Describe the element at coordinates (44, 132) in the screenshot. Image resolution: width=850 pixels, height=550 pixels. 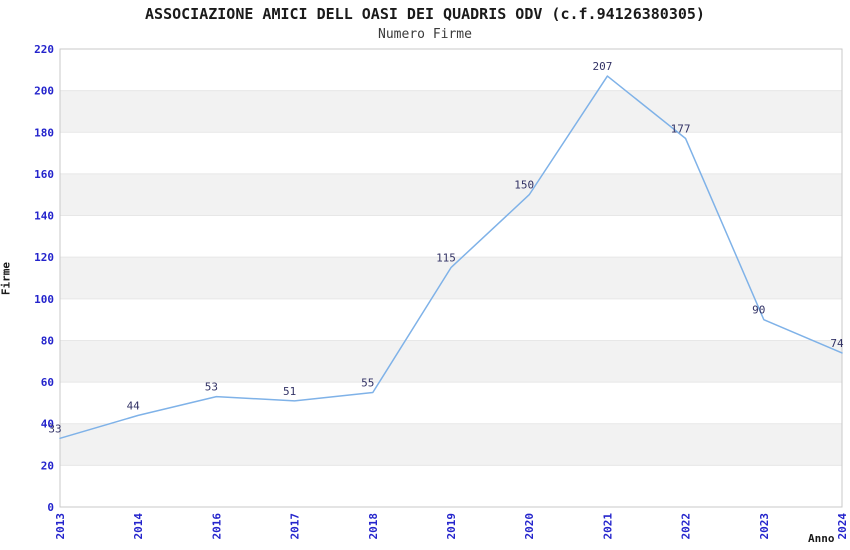
I see `y-tick-label: 180` at that location.